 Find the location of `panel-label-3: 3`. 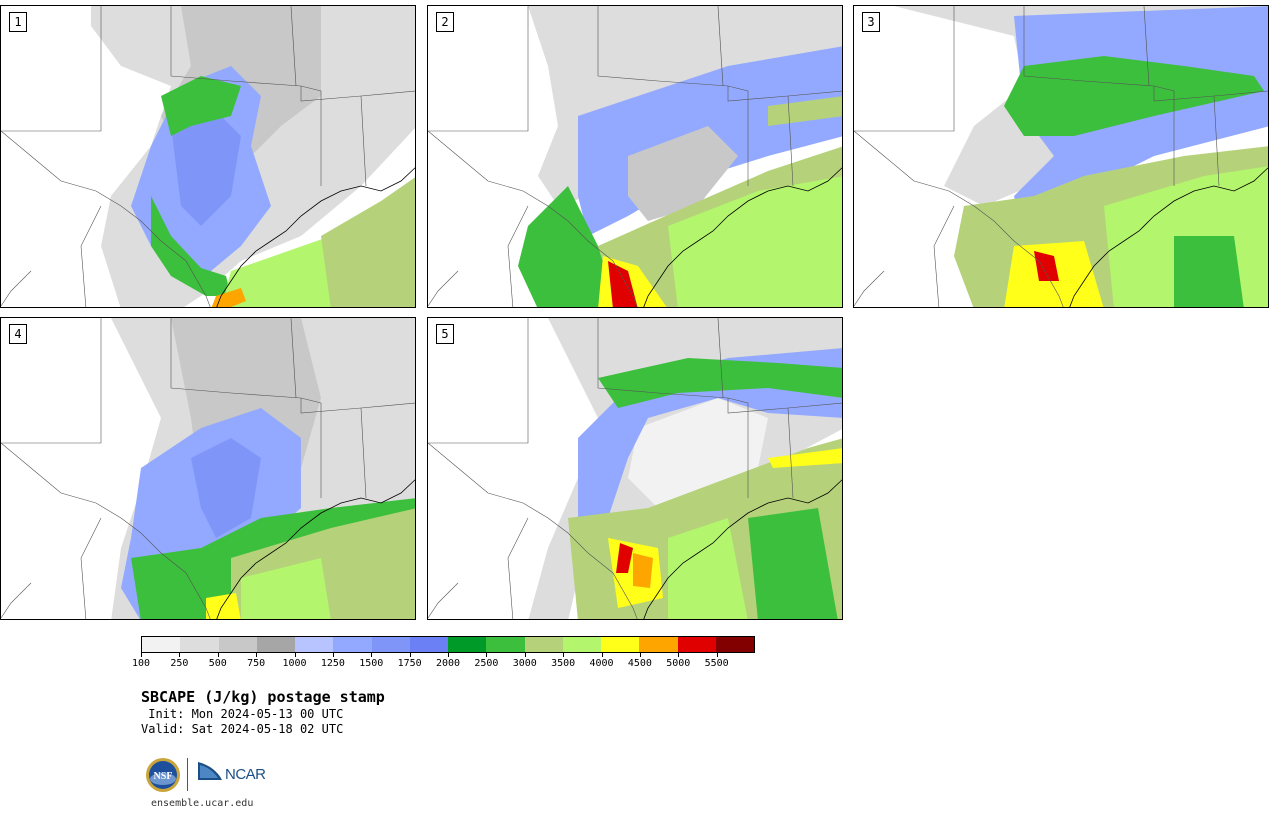

panel-label-3: 3 is located at coordinates (871, 22).